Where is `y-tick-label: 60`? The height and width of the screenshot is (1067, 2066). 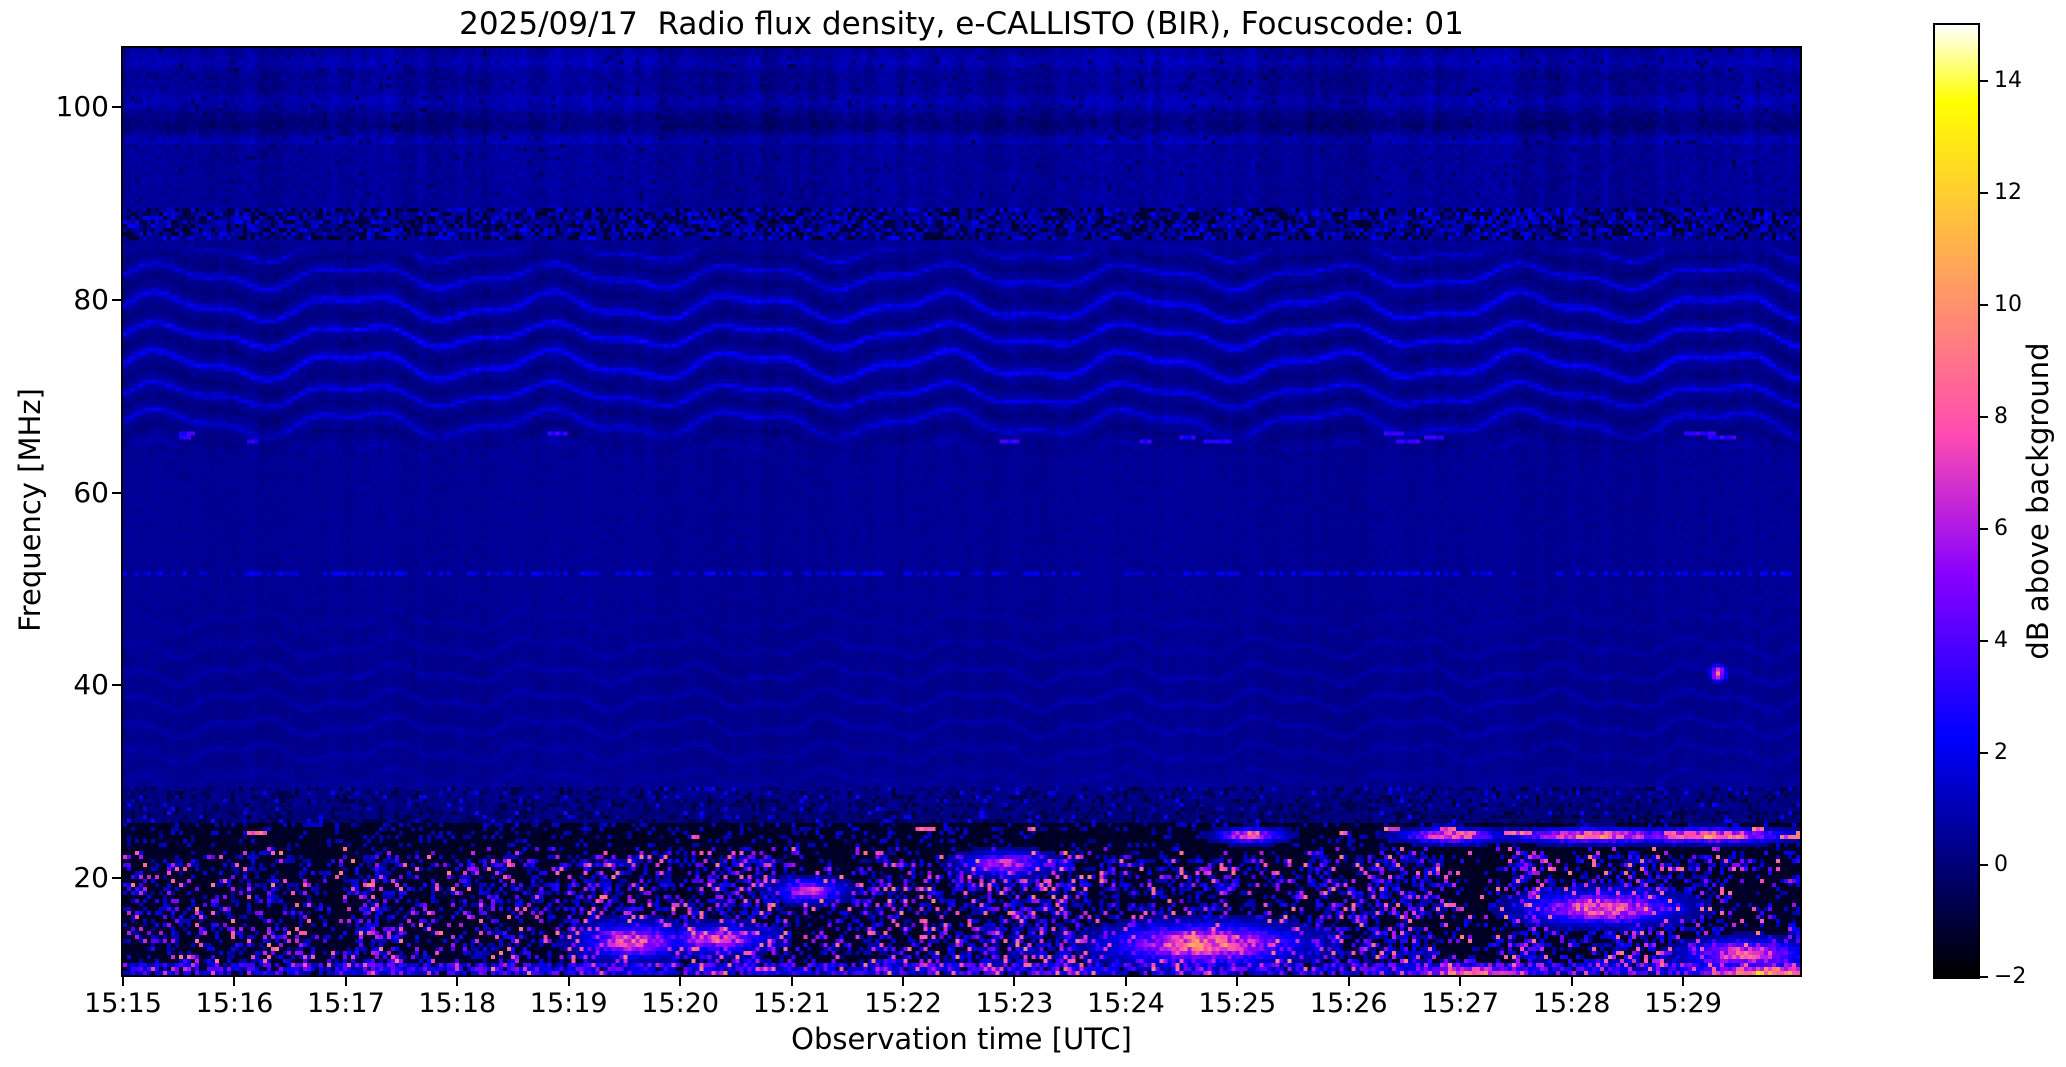 y-tick-label: 60 is located at coordinates (91, 492).